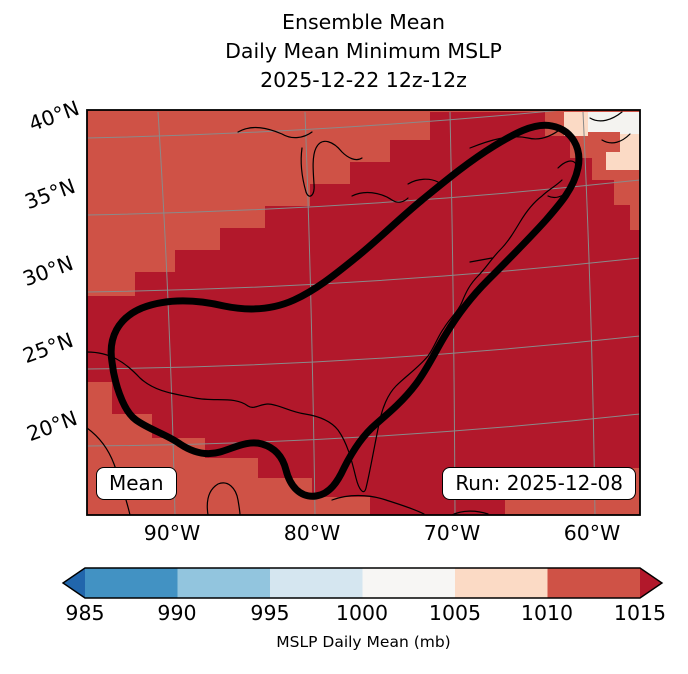 This screenshot has height=674, width=688. I want to click on cb-tick-990: 990, so click(177, 613).